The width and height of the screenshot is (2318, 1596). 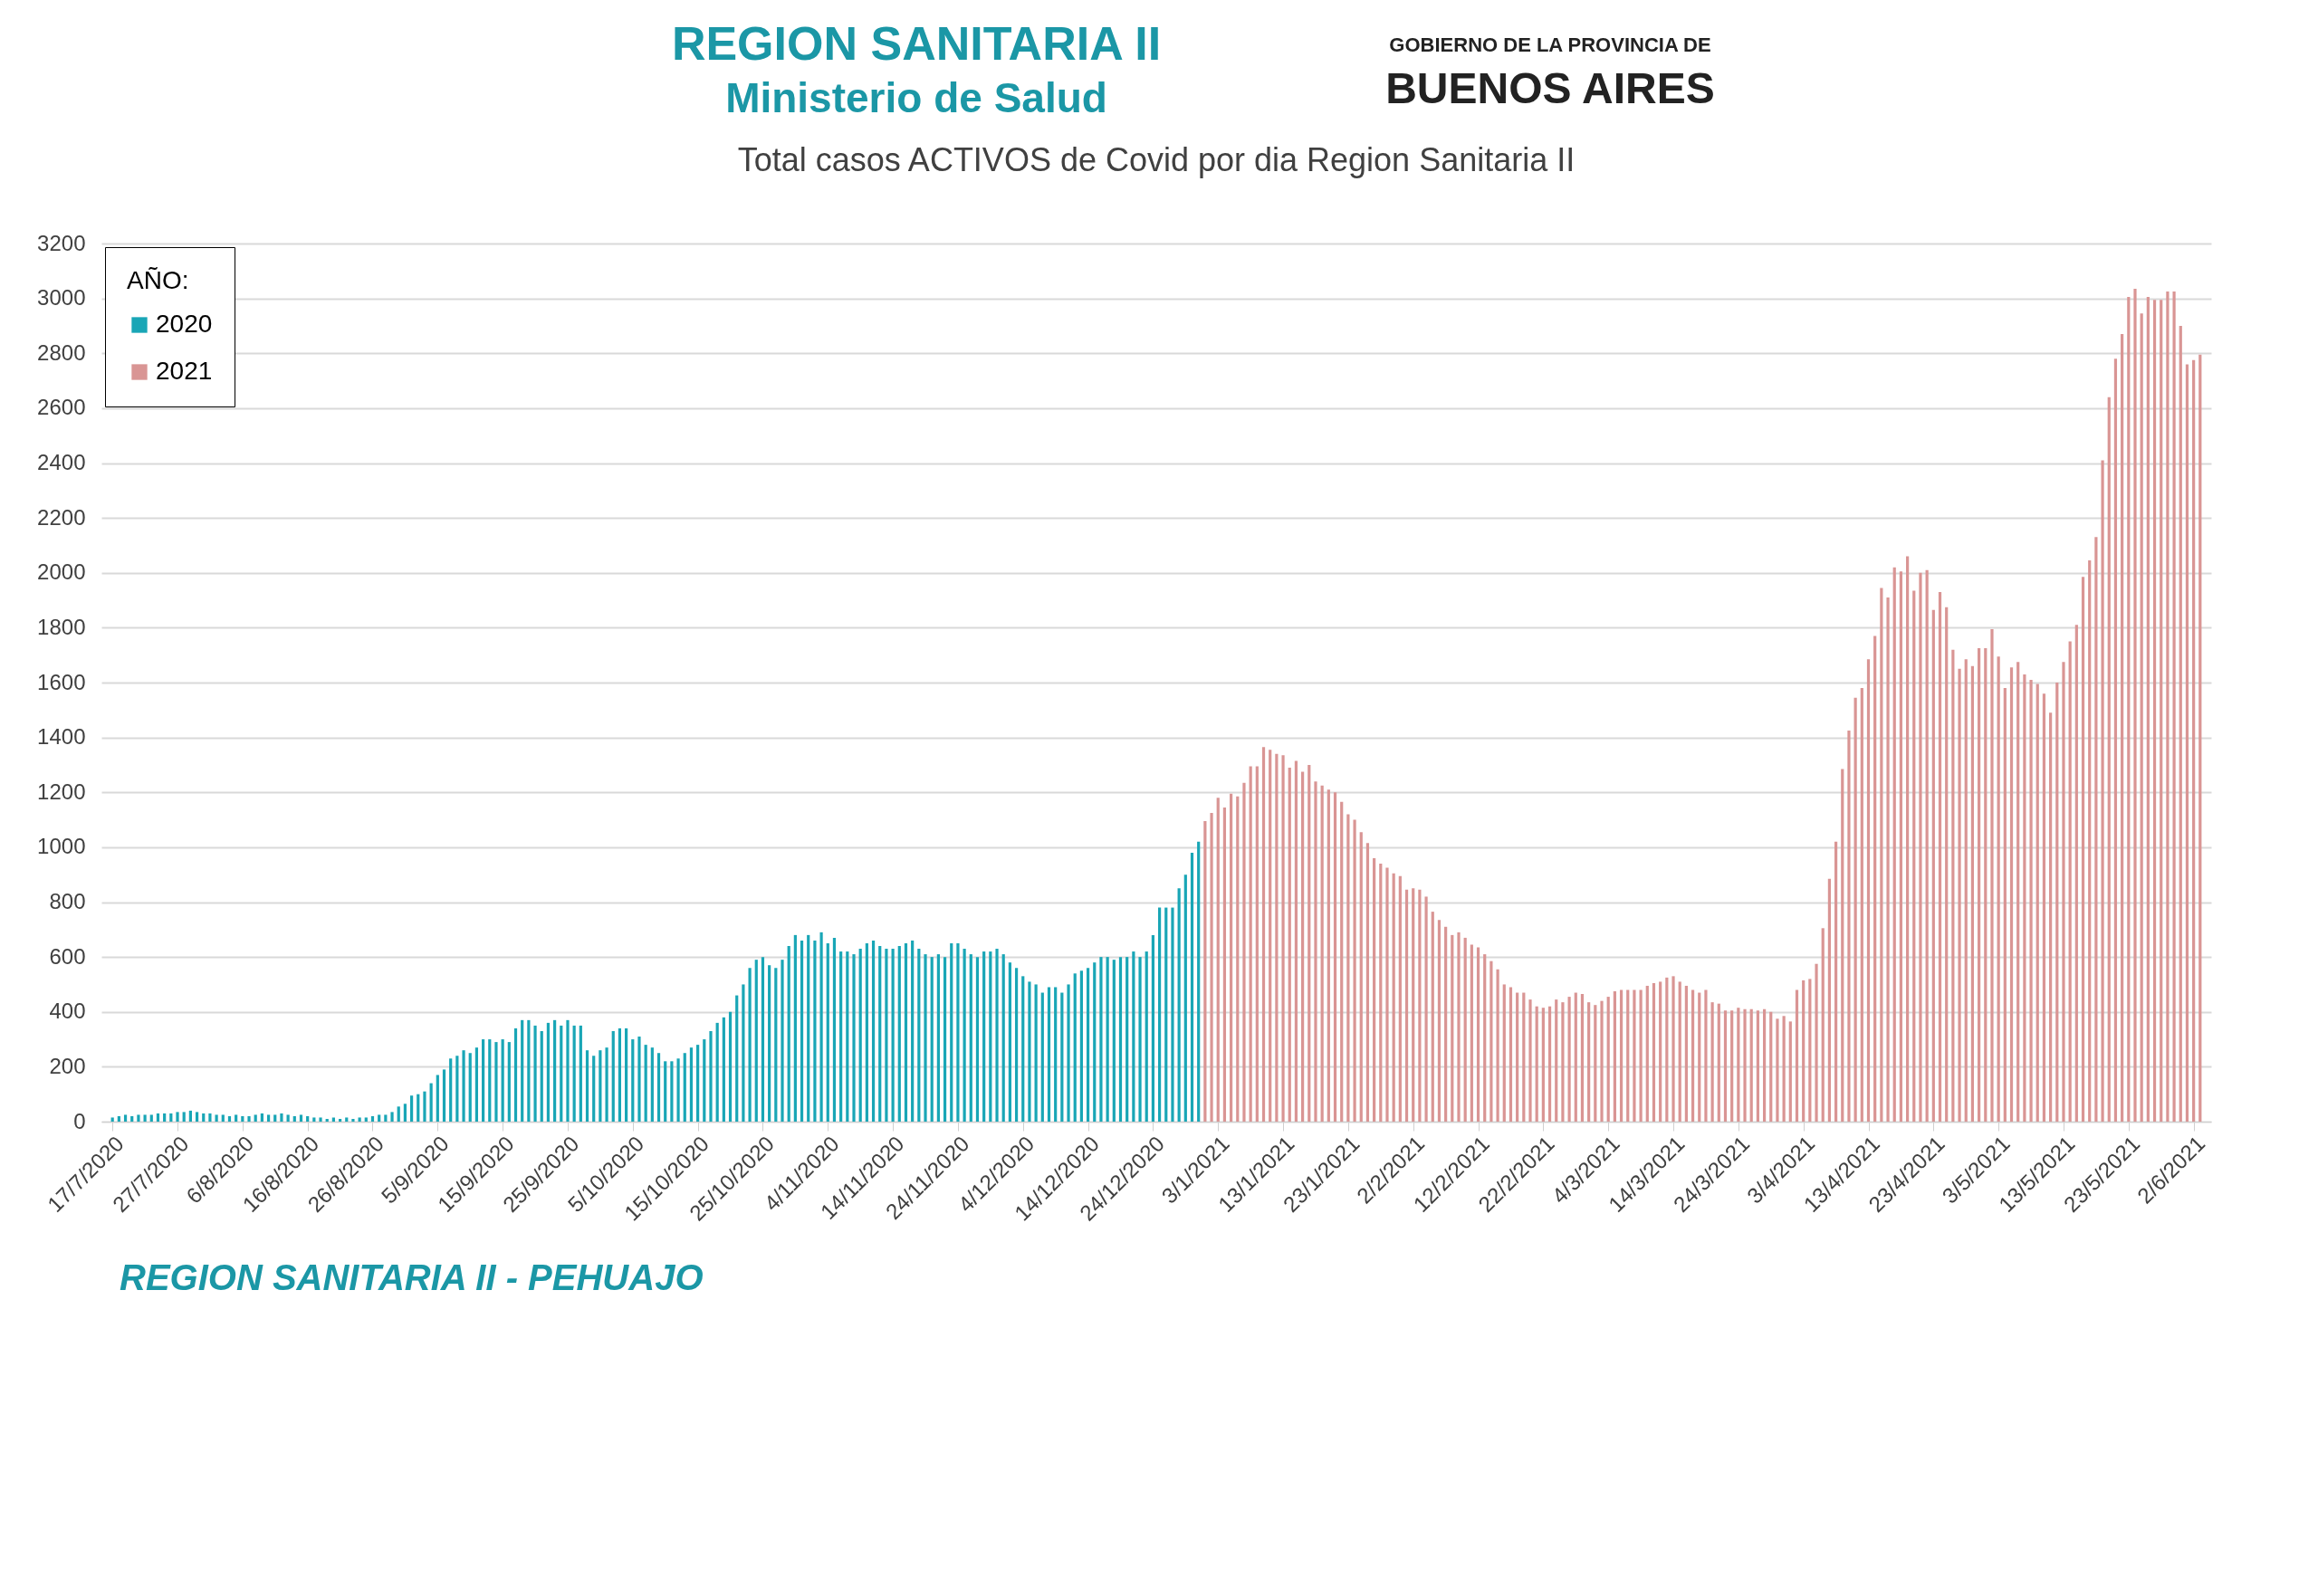 I want to click on y-tick-label: 1800, so click(x=62, y=626).